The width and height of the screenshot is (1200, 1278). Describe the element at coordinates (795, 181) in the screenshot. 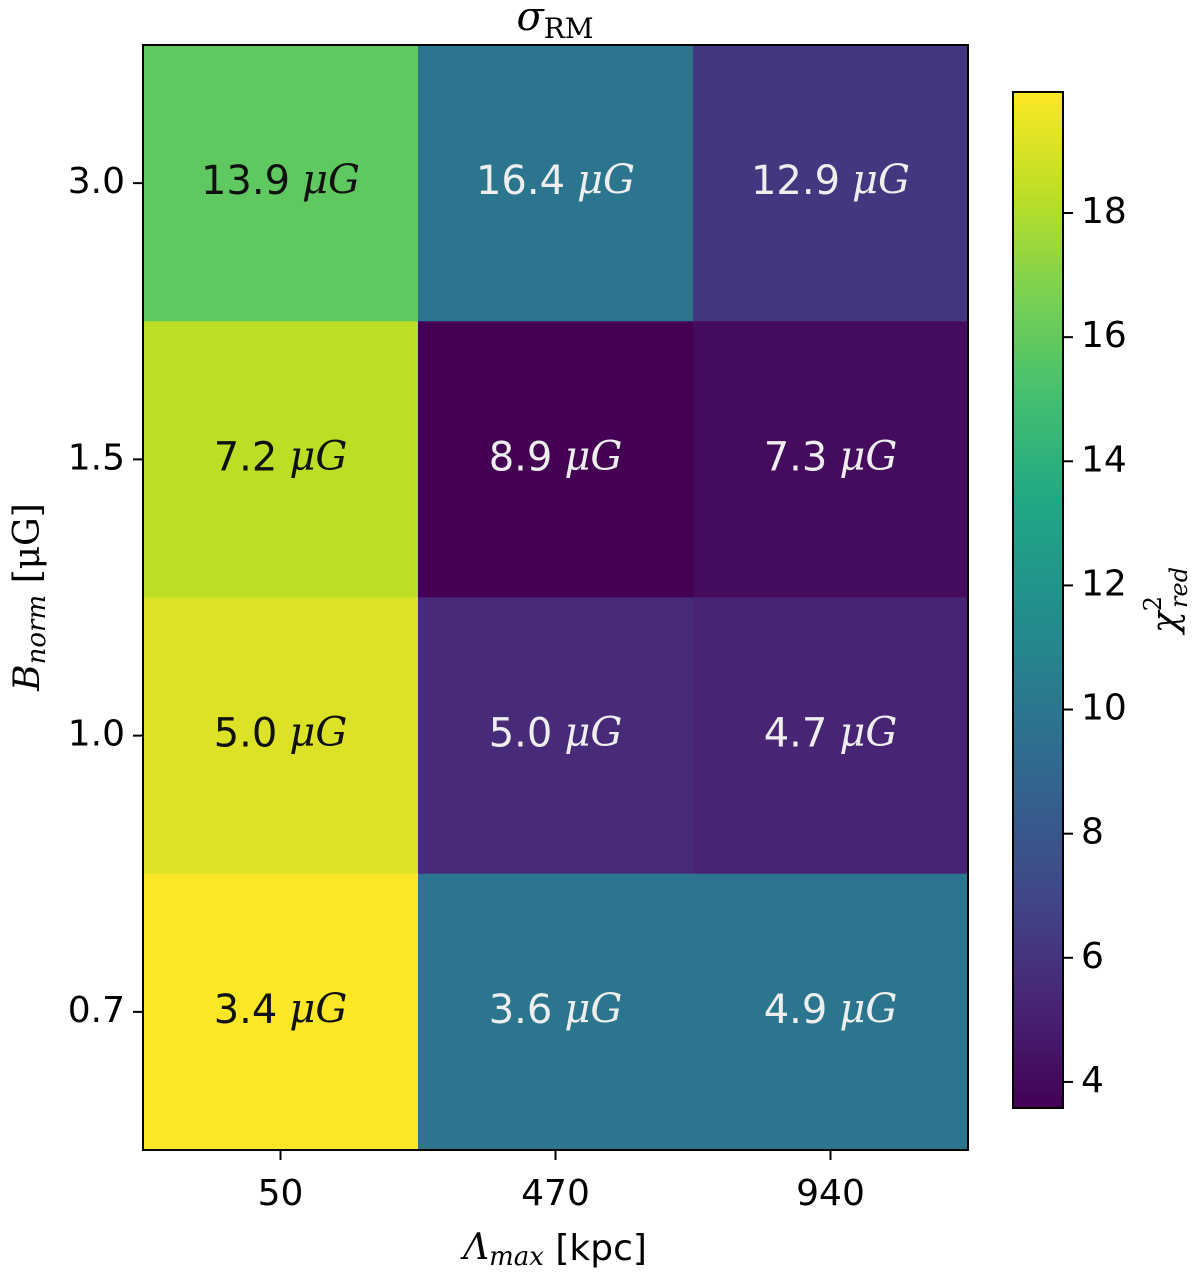

I see `cell-label-number: 12.9` at that location.